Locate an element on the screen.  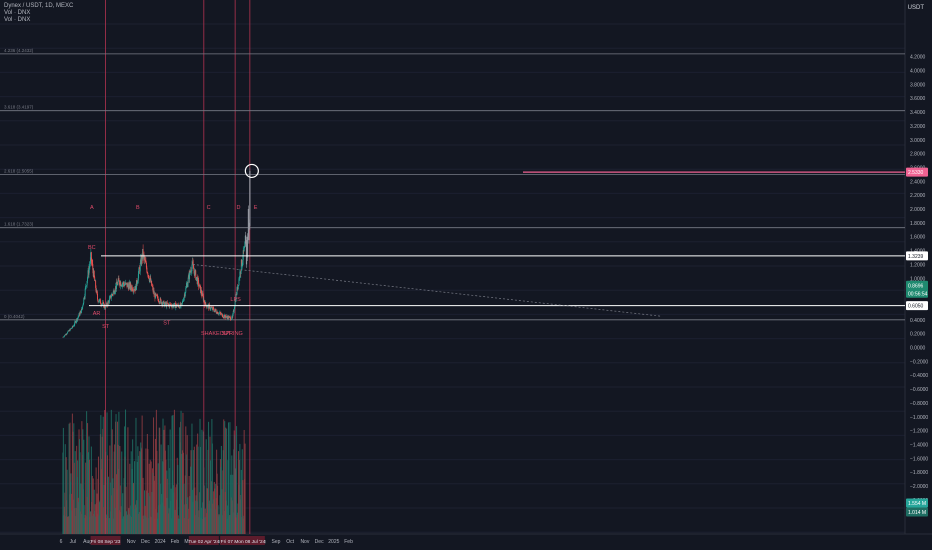
price-axis-label: 1.0000 is located at coordinates (918, 279).